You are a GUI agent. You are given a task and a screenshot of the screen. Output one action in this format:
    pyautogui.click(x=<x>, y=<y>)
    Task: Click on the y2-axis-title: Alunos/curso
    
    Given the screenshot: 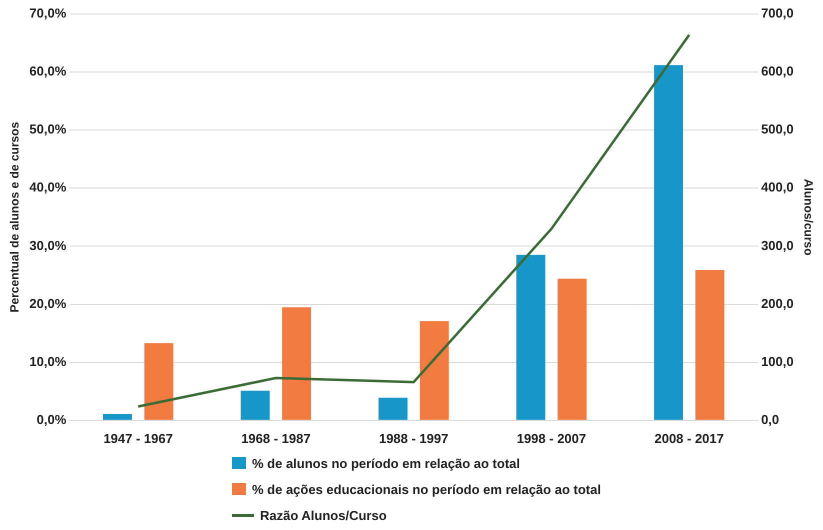 What is the action you would take?
    pyautogui.click(x=808, y=217)
    